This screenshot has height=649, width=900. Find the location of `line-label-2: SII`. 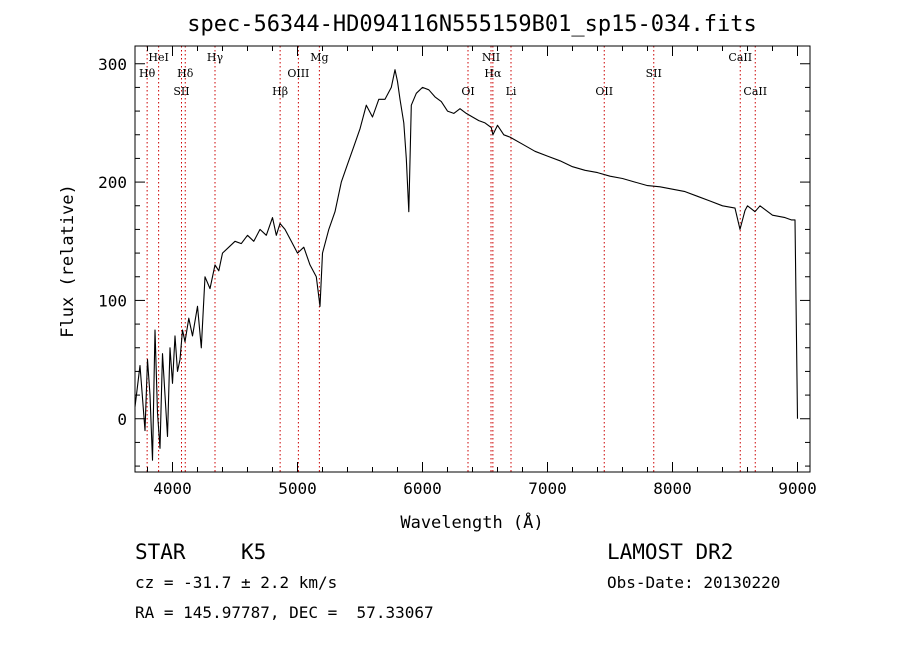

line-label-2: SII is located at coordinates (181, 91).